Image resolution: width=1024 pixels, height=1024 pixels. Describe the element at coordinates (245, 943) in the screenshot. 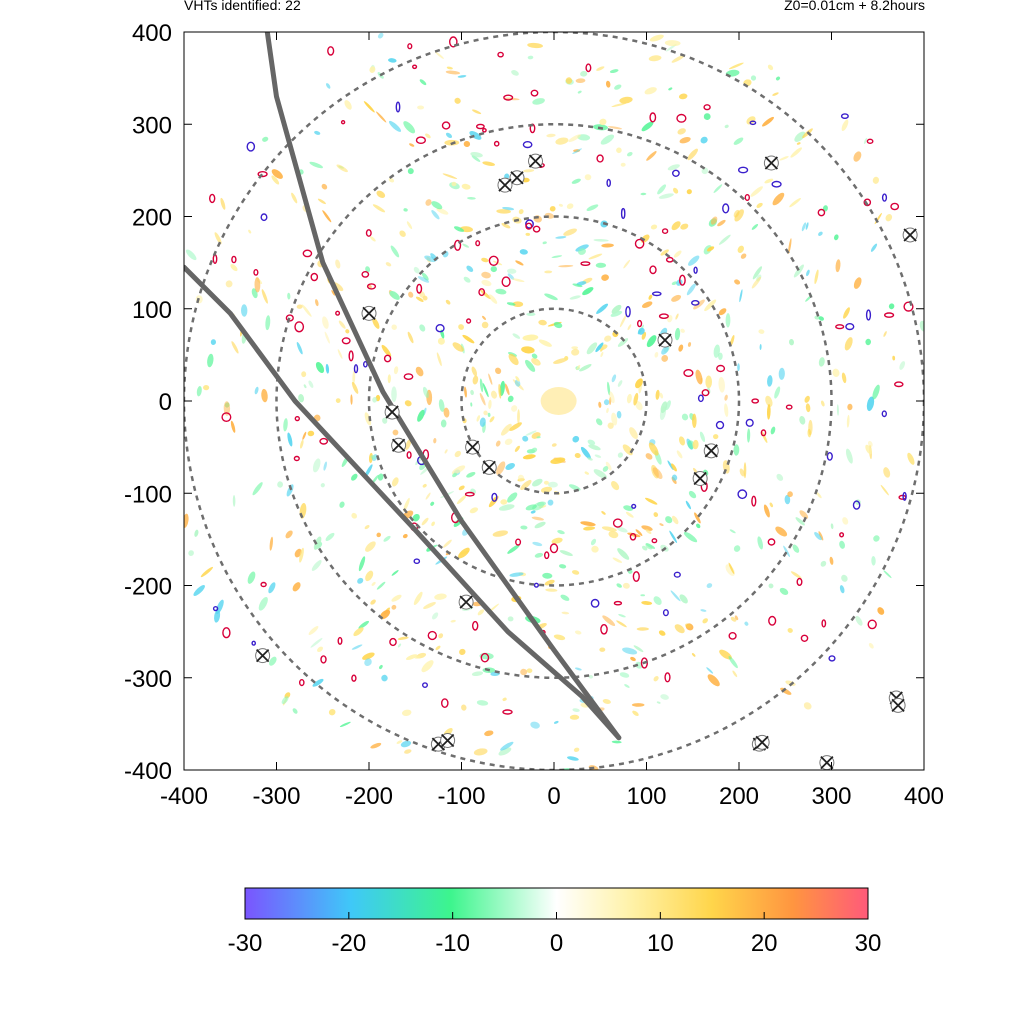

I see `colorbar-tick-label: -30` at that location.